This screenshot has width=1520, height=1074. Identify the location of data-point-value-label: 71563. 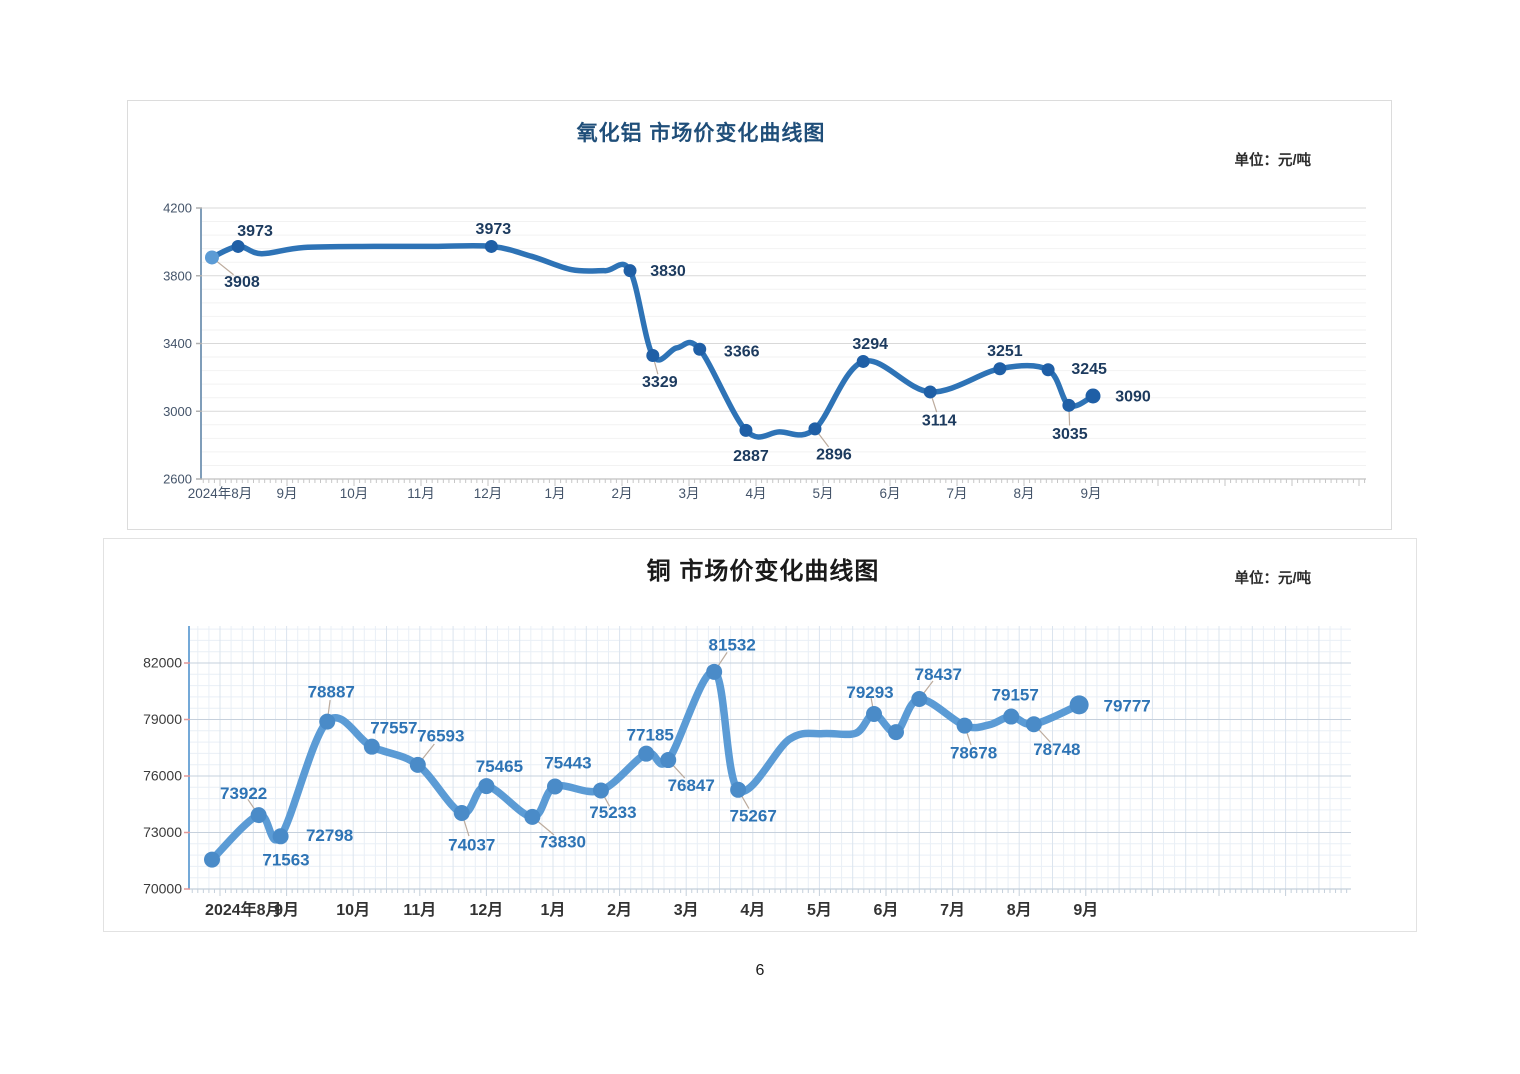
(285, 859).